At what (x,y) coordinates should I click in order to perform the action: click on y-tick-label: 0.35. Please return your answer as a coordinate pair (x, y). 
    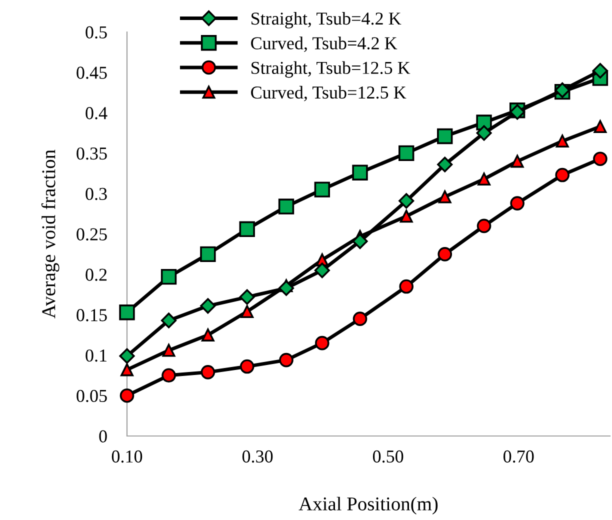
    Looking at the image, I should click on (91, 153).